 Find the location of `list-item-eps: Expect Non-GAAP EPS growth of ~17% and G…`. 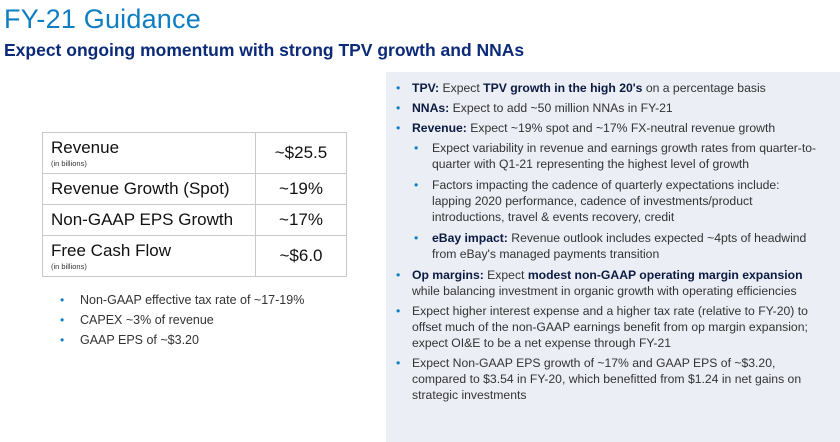

list-item-eps: Expect Non-GAAP EPS growth of ~17% and G… is located at coordinates (604, 379).